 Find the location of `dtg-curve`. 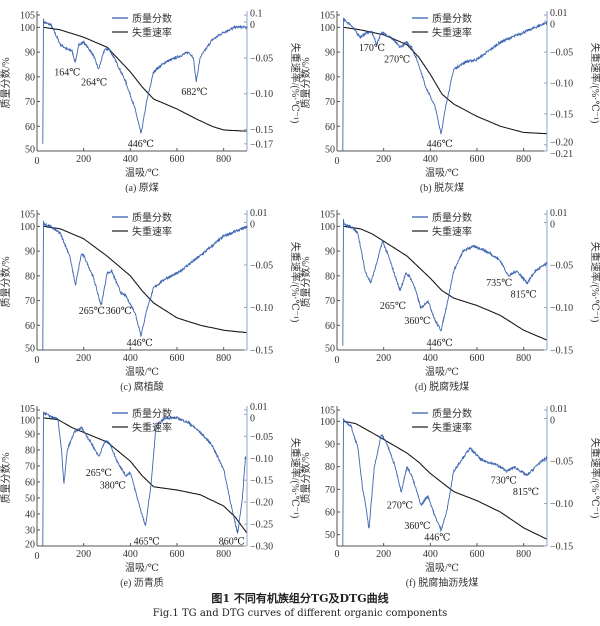

dtg-curve is located at coordinates (445, 282).